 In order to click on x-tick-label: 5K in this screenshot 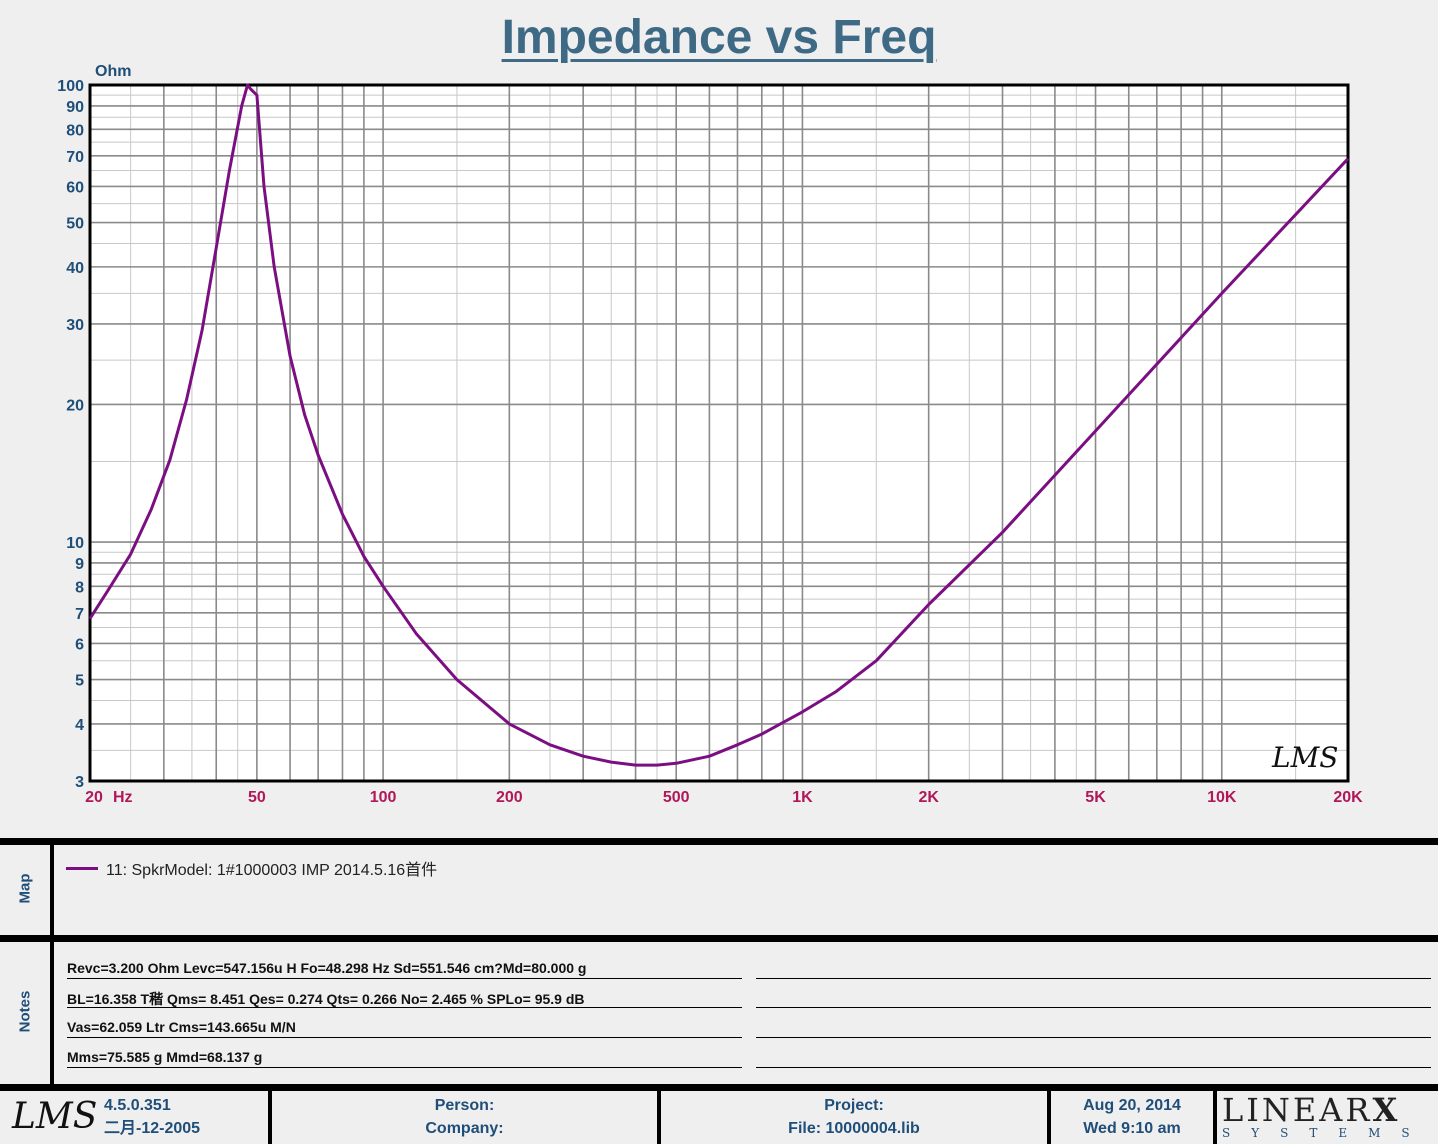, I will do `click(1095, 797)`.